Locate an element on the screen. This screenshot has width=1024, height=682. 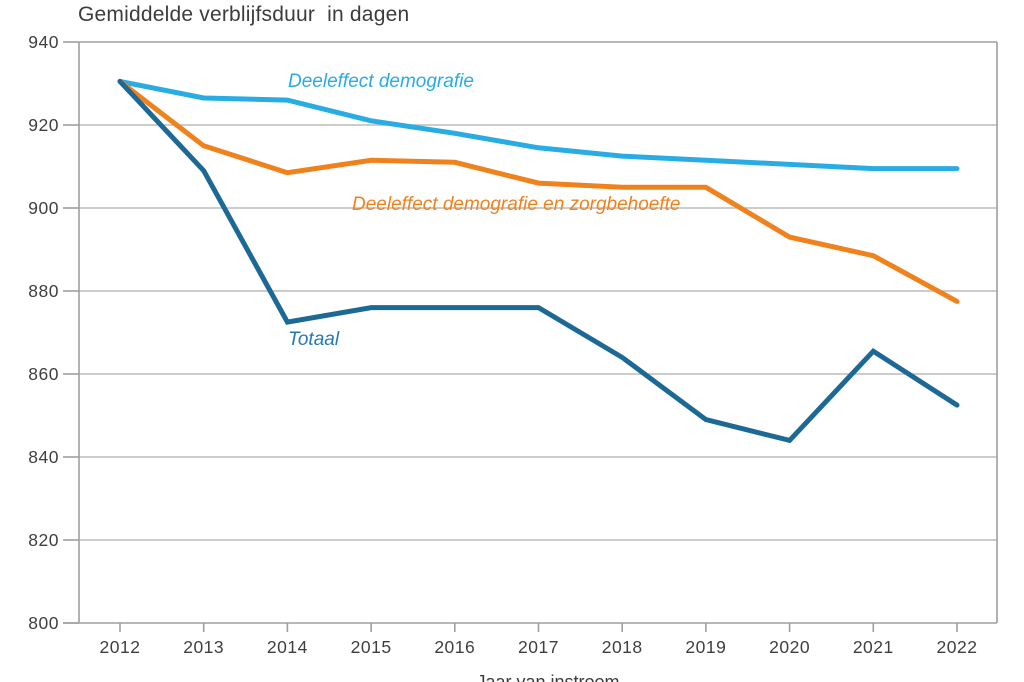
x-tick-label-2018: 2018 is located at coordinates (622, 647).